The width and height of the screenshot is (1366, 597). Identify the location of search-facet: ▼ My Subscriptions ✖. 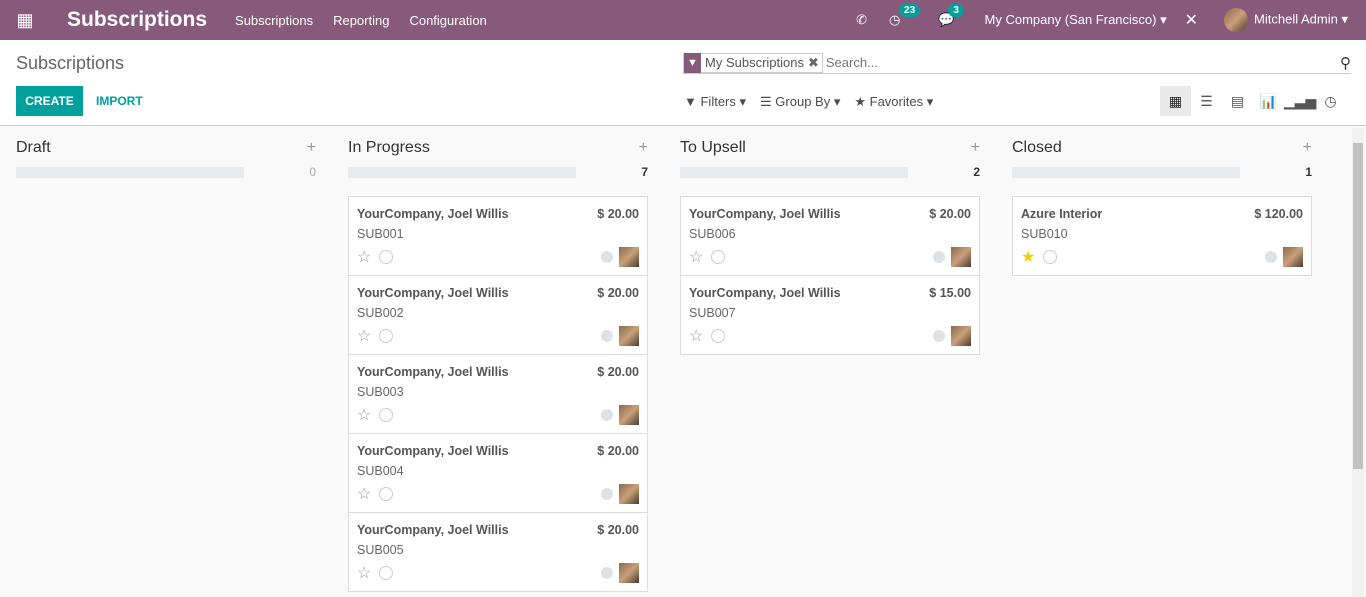
(753, 62).